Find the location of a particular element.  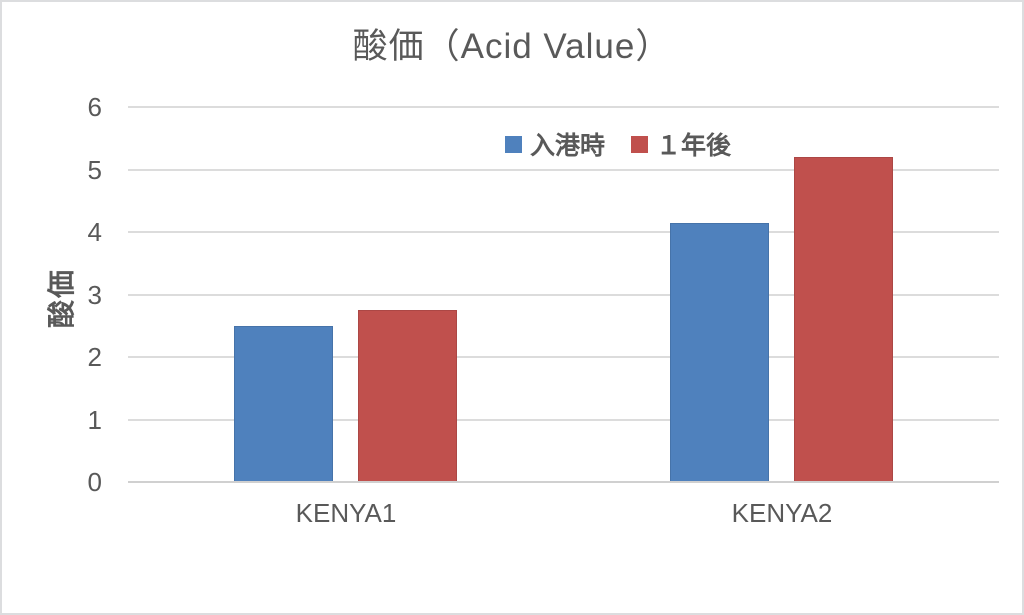

bar-kenya1-series1 is located at coordinates (284, 403).